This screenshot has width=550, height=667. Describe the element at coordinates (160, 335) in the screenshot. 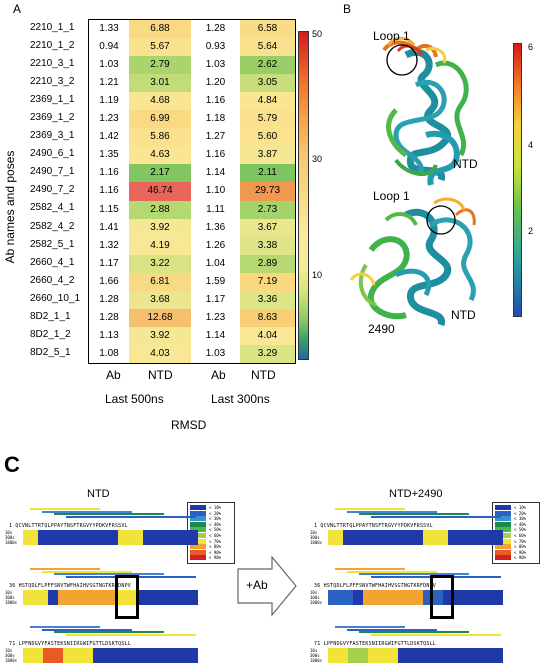

I see `heatmap-cell: 3.92` at that location.